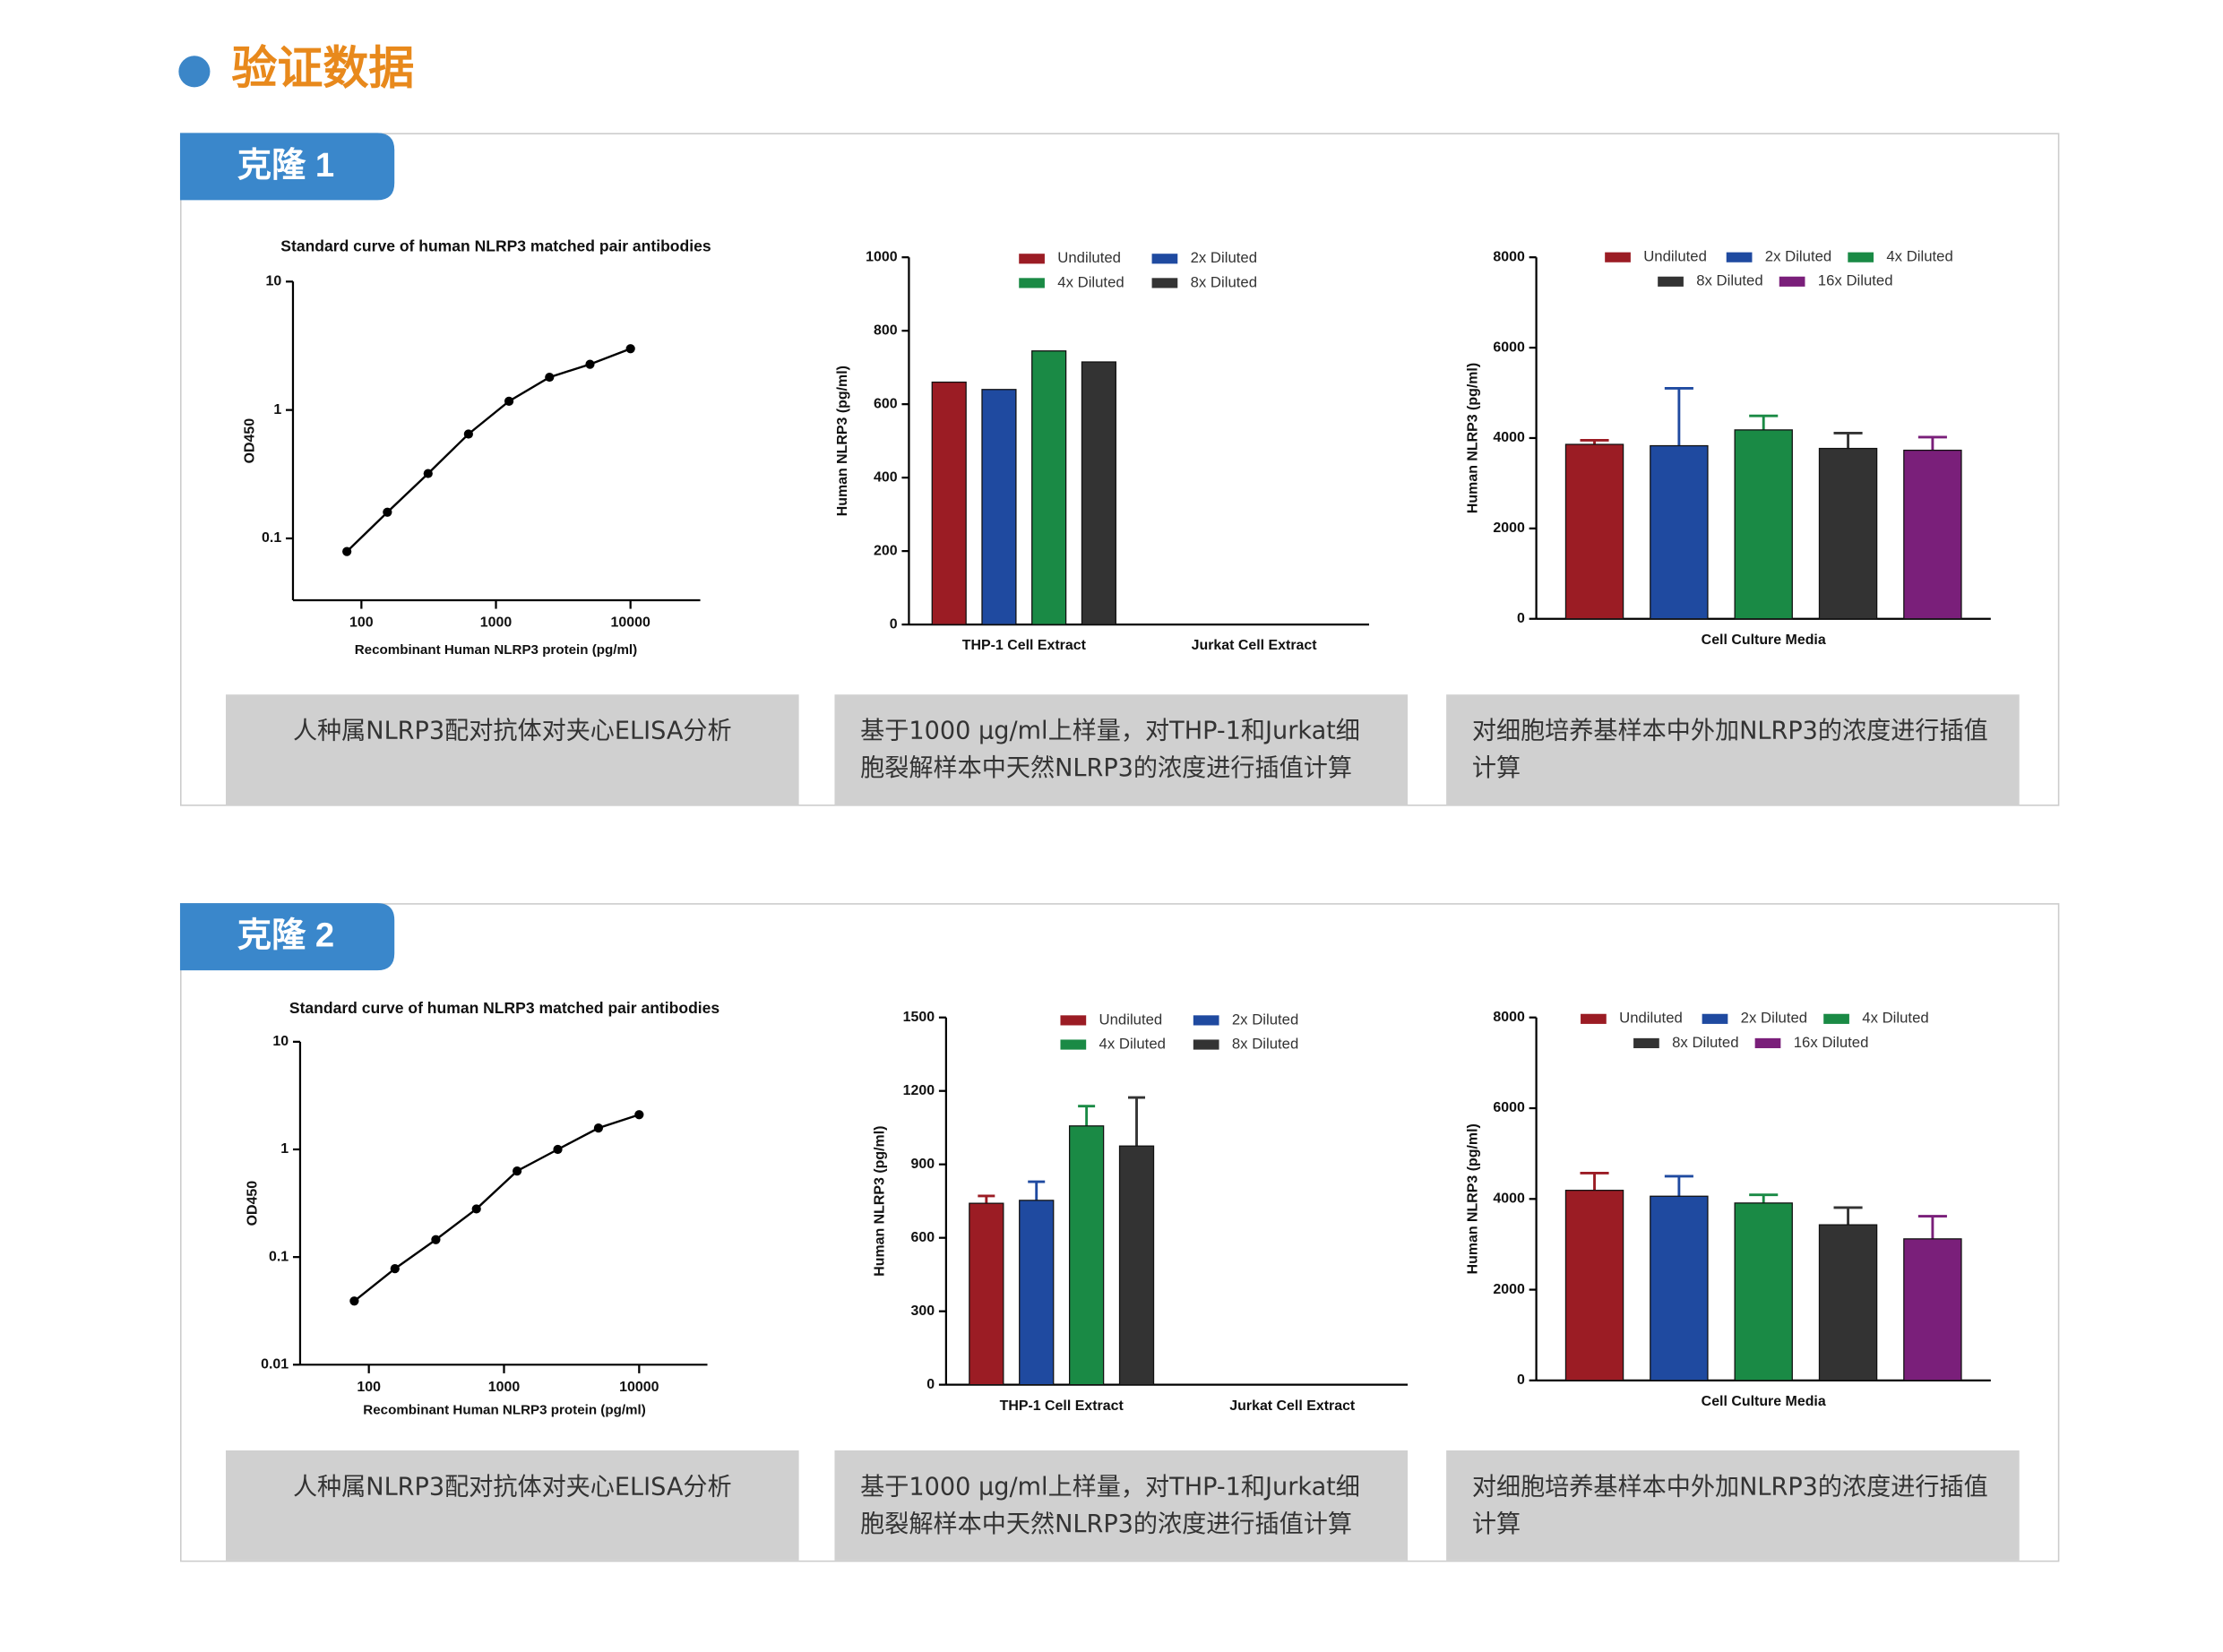 The image size is (2223, 1652). Describe the element at coordinates (886, 331) in the screenshot. I see `y-tick-label: 800` at that location.